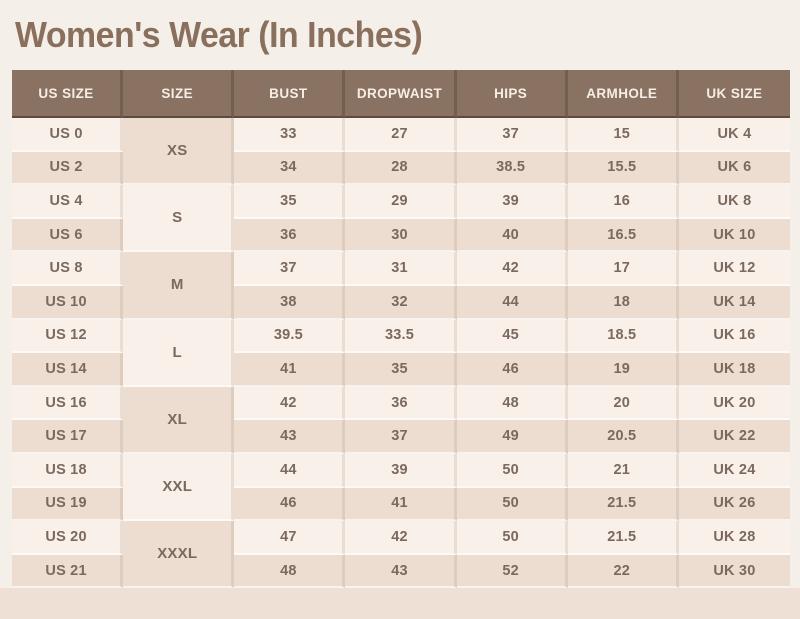 The height and width of the screenshot is (619, 800). I want to click on cell-size-group: XL, so click(179, 420).